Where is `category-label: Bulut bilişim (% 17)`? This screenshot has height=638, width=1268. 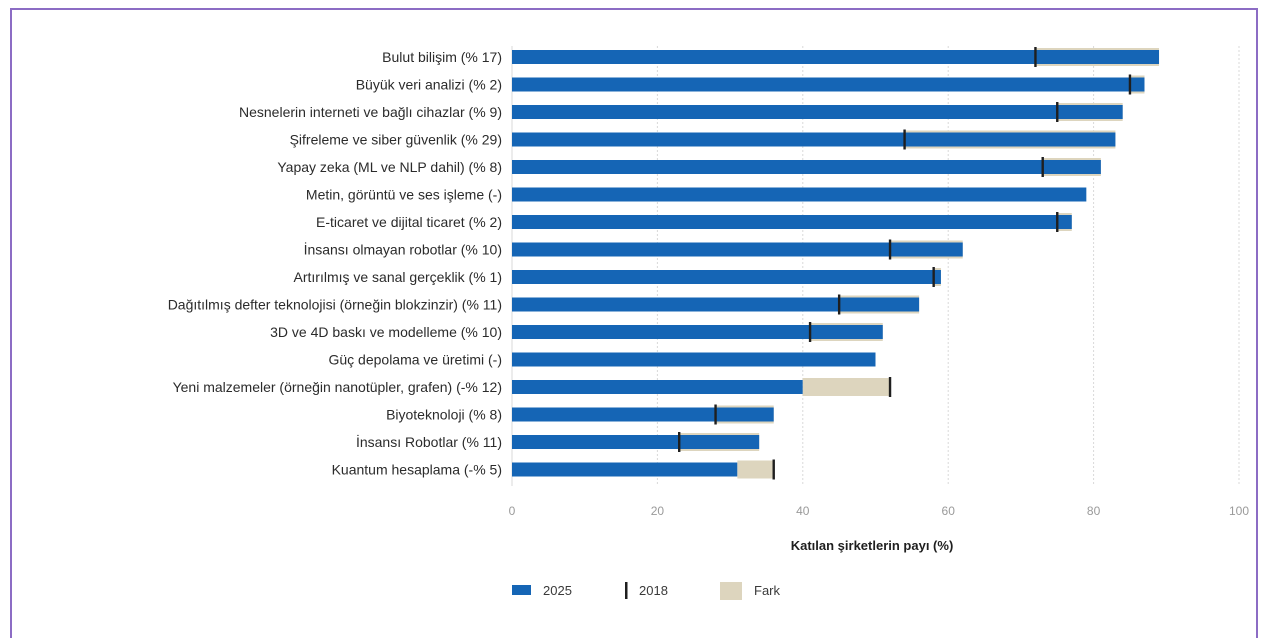 category-label: Bulut bilişim (% 17) is located at coordinates (442, 57).